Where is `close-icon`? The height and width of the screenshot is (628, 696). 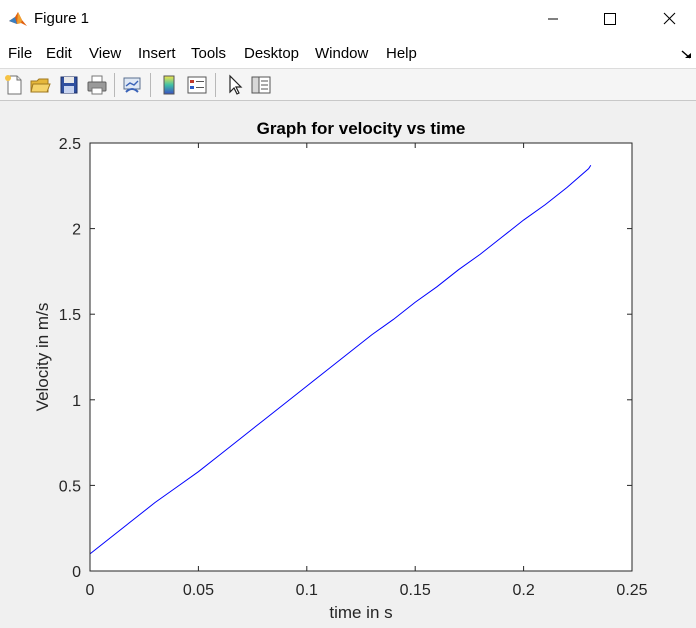 close-icon is located at coordinates (669, 18).